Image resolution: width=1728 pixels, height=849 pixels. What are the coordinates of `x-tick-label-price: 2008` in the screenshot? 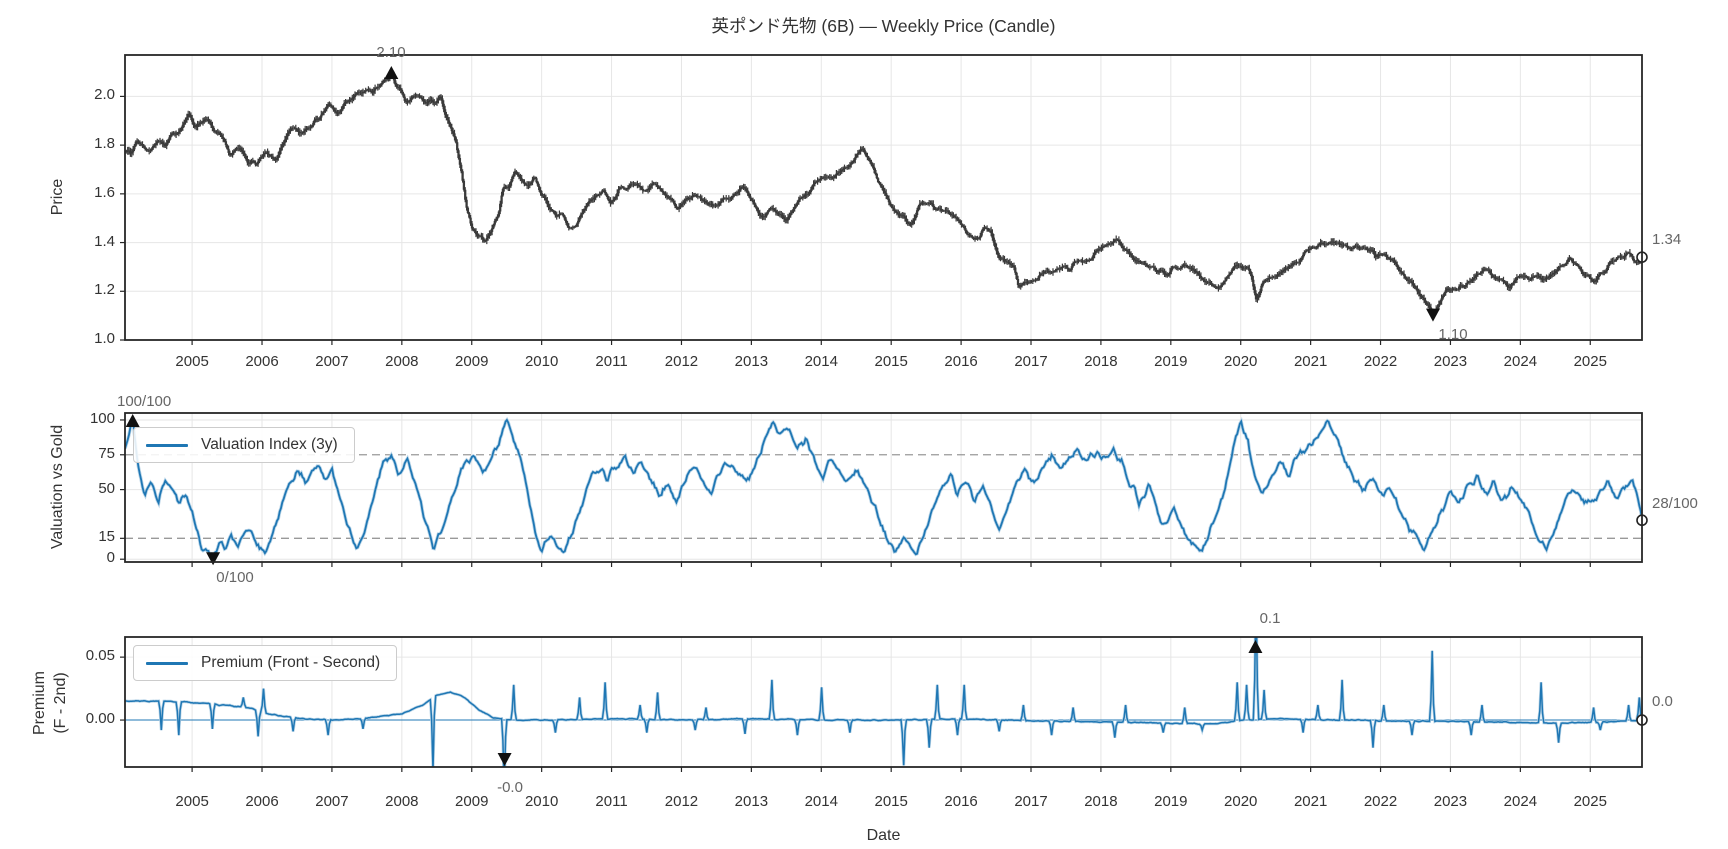 It's located at (402, 361).